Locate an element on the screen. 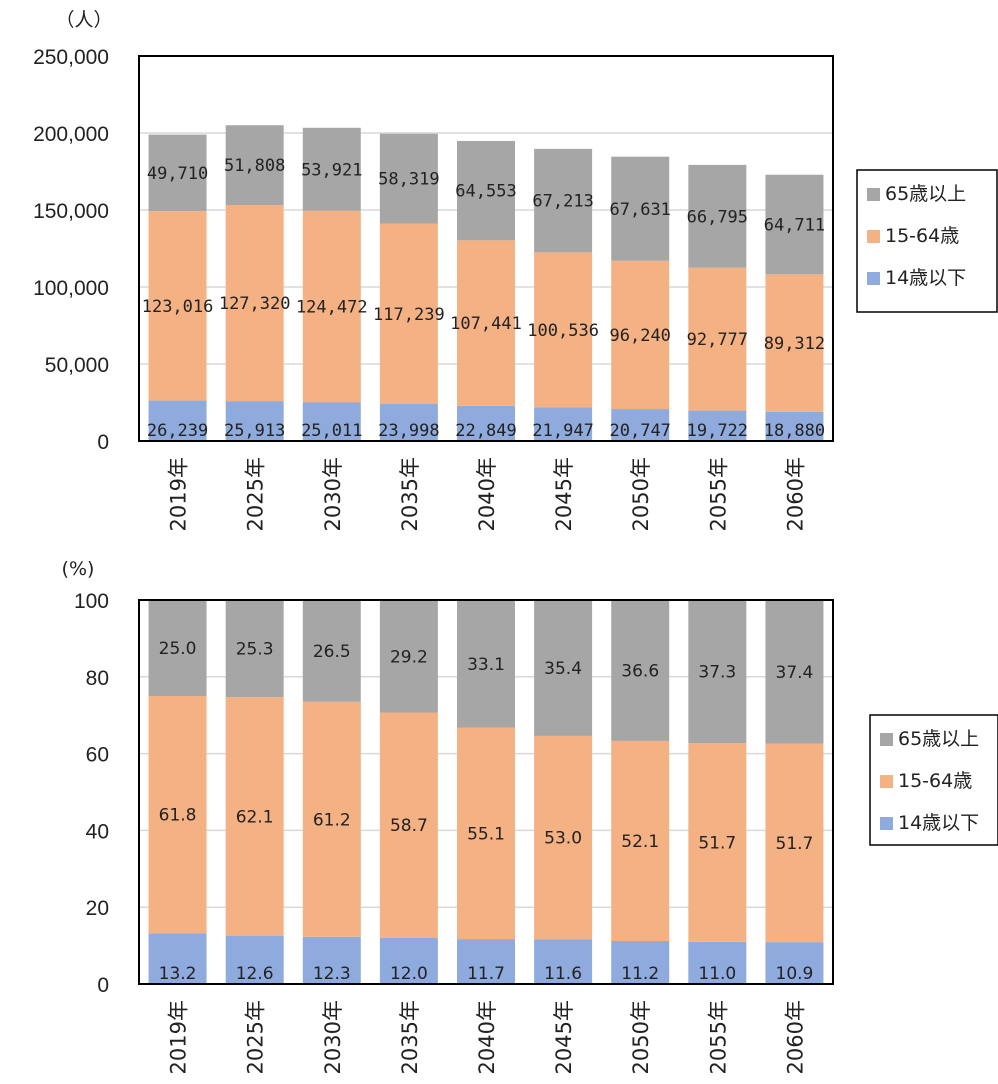 The height and width of the screenshot is (1084, 998). data-label: 35.4 is located at coordinates (563, 669).